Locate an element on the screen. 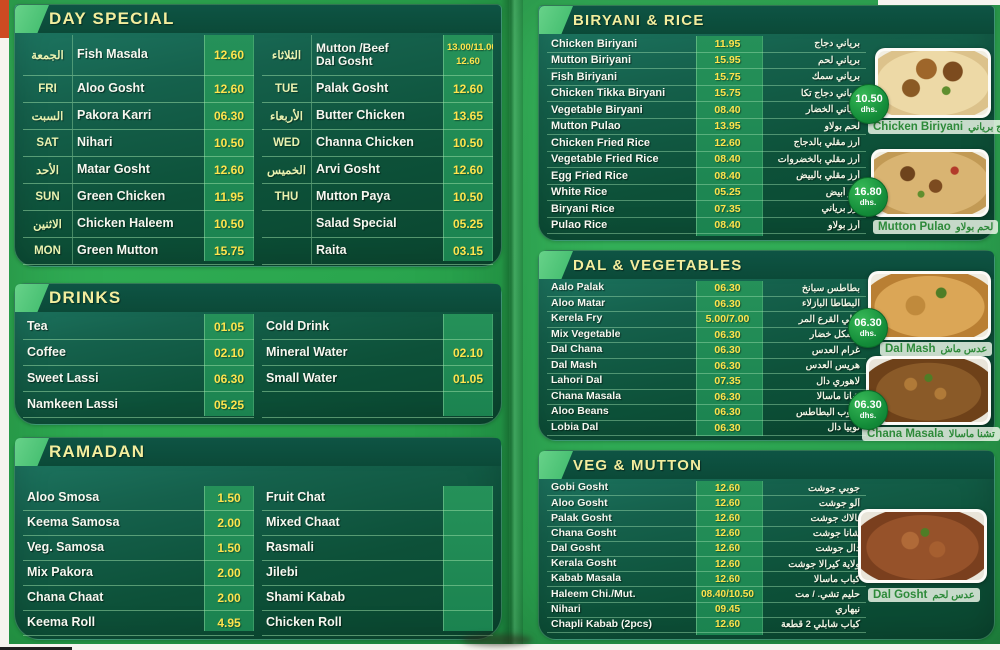 The width and height of the screenshot is (1000, 650). menu-row: Mix Pakora 2.00 is located at coordinates (138, 573).